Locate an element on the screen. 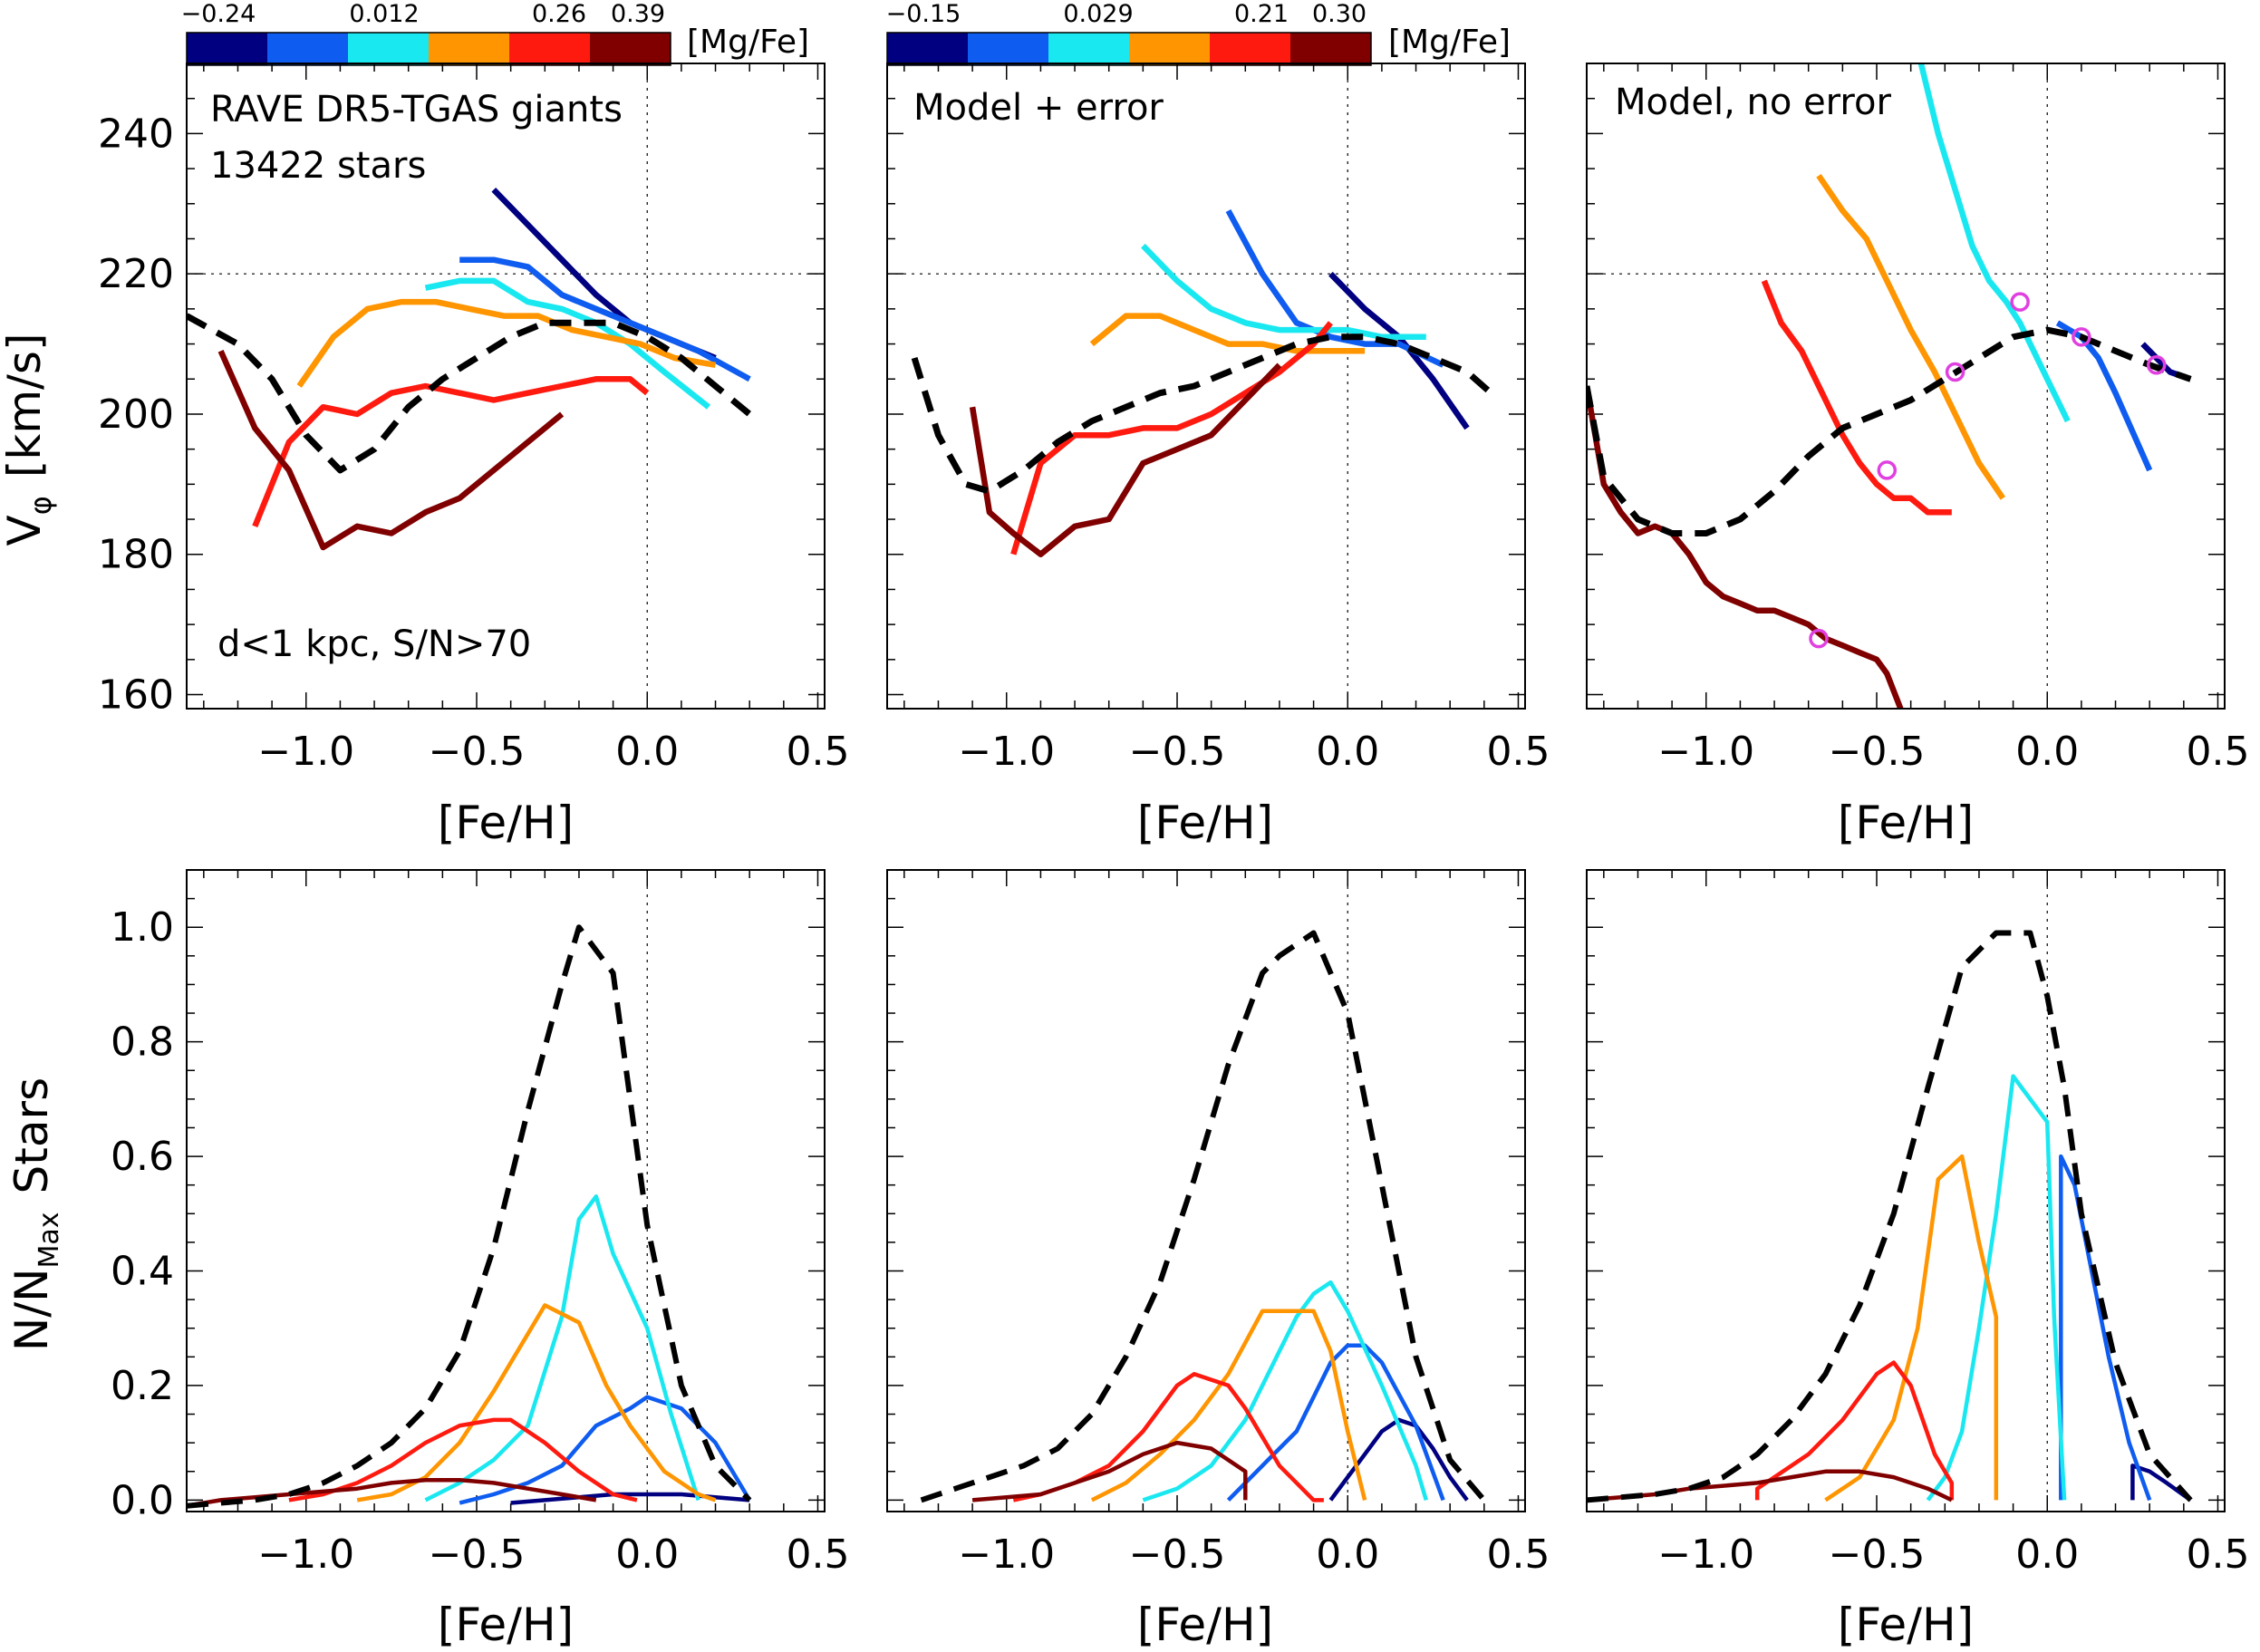 The image size is (2260, 1652). x-tick-label-top-right: −1.0 is located at coordinates (1705, 752).